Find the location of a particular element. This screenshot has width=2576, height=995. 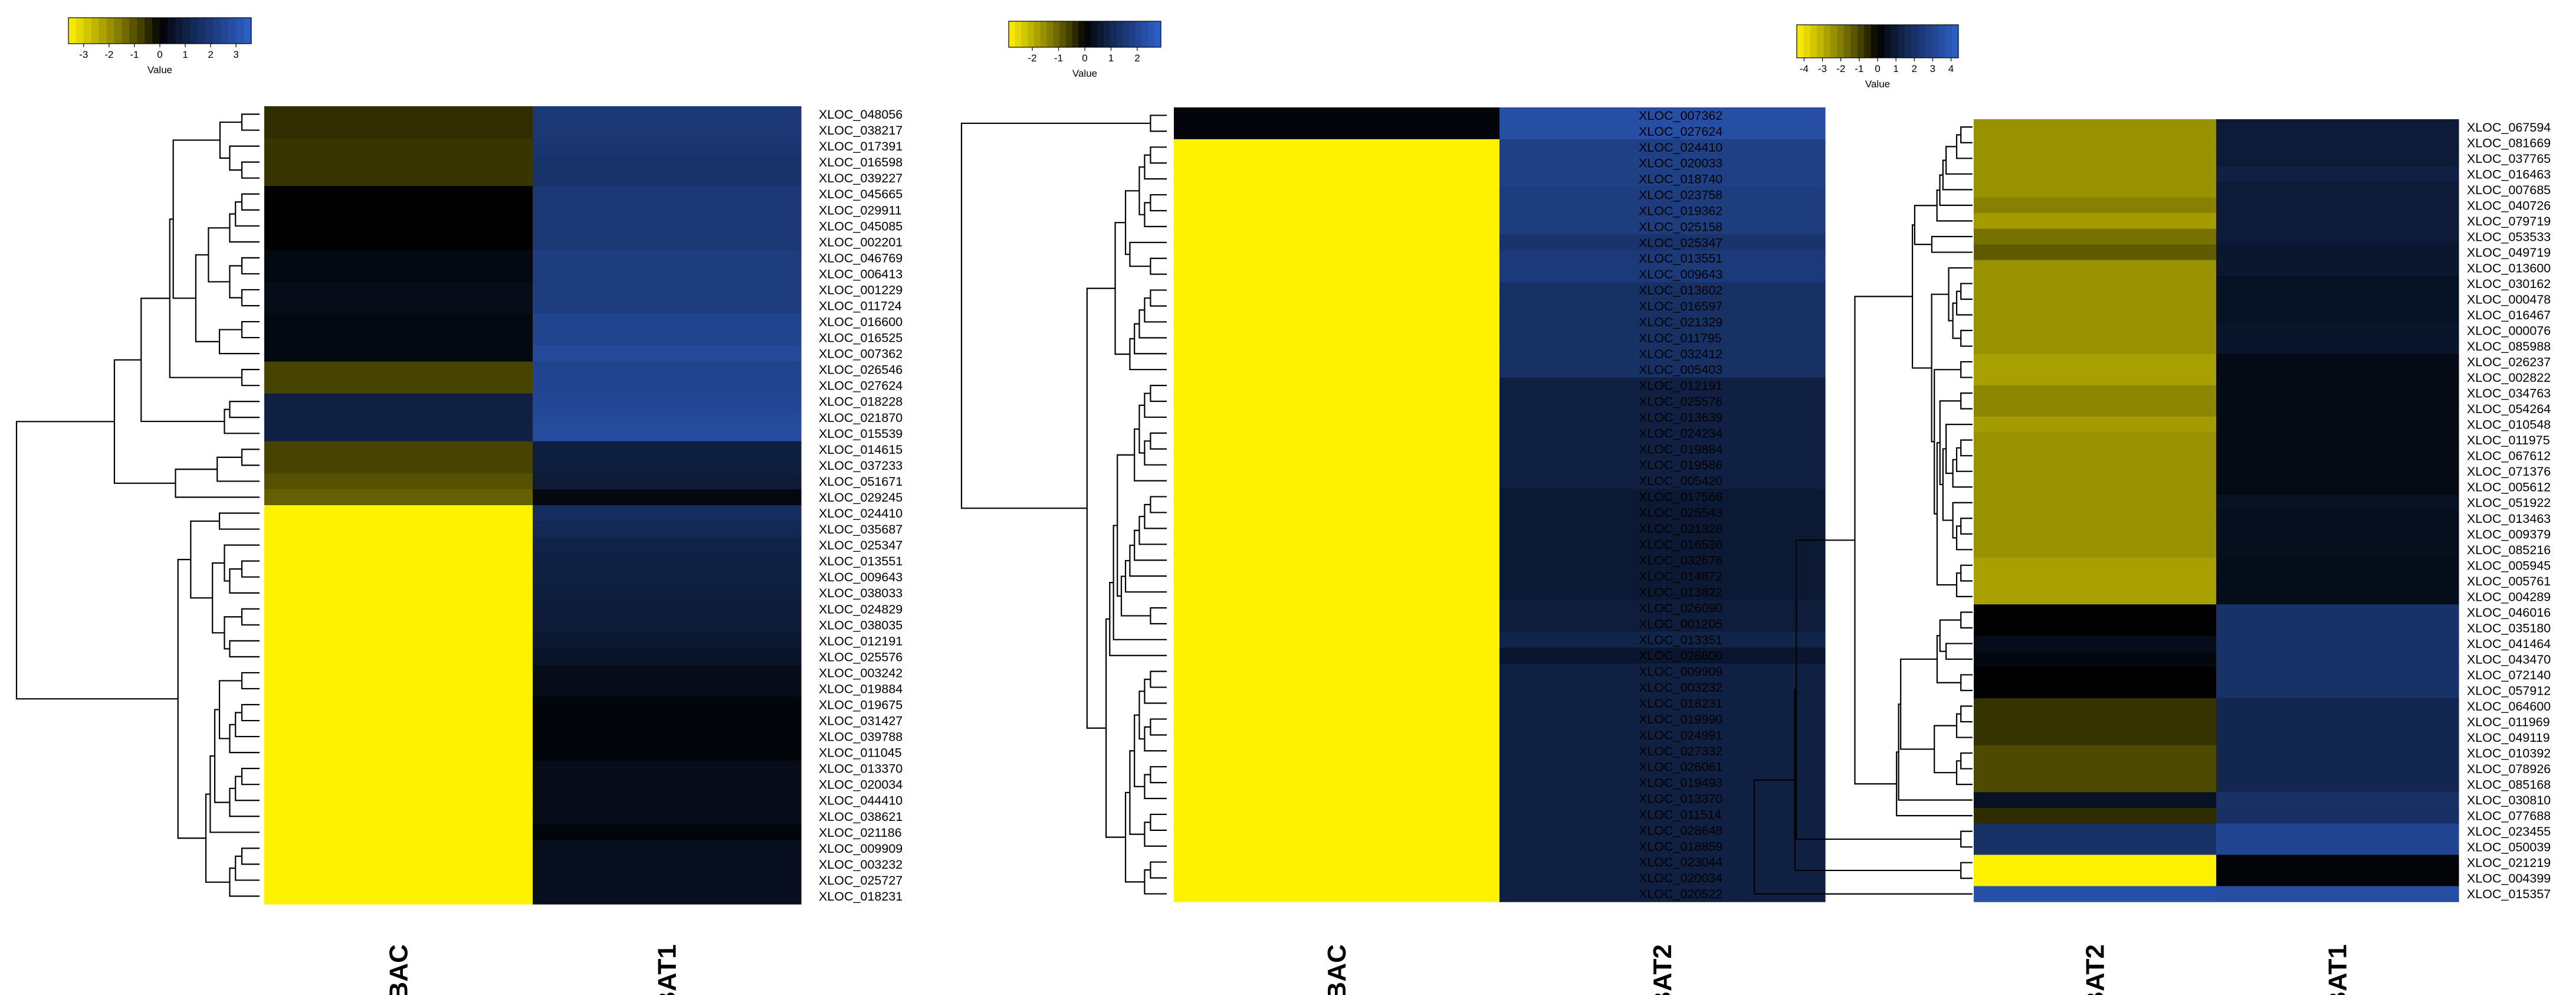

row-label: XLOC_000478 is located at coordinates (2509, 299).